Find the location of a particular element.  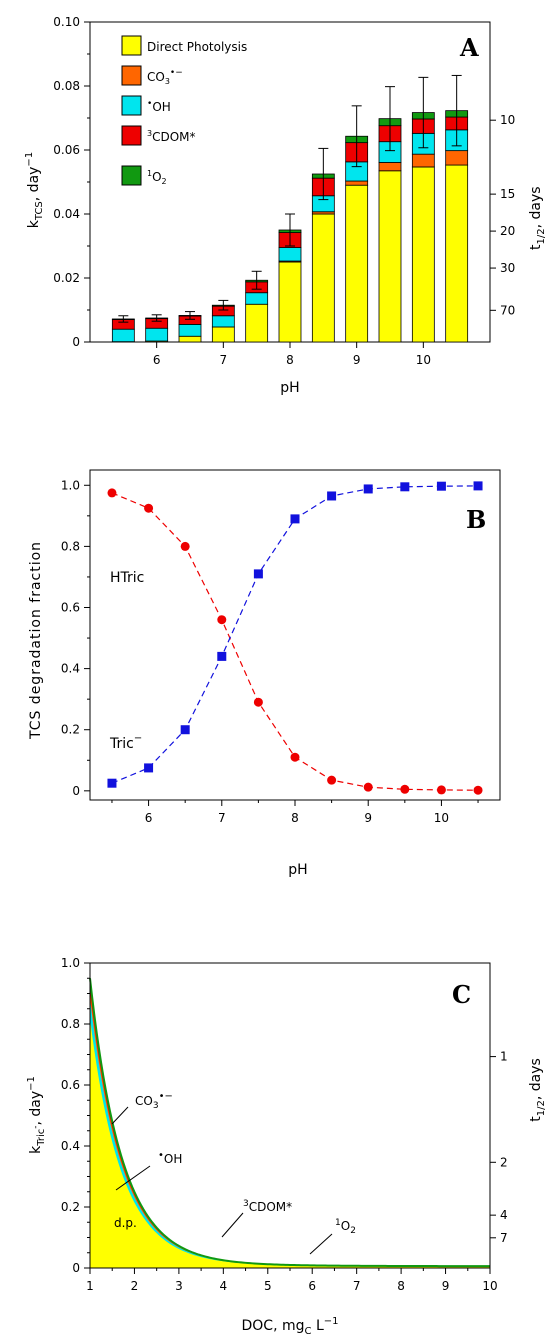

series-label-tric: Tric− is located at coordinates (125, 742).